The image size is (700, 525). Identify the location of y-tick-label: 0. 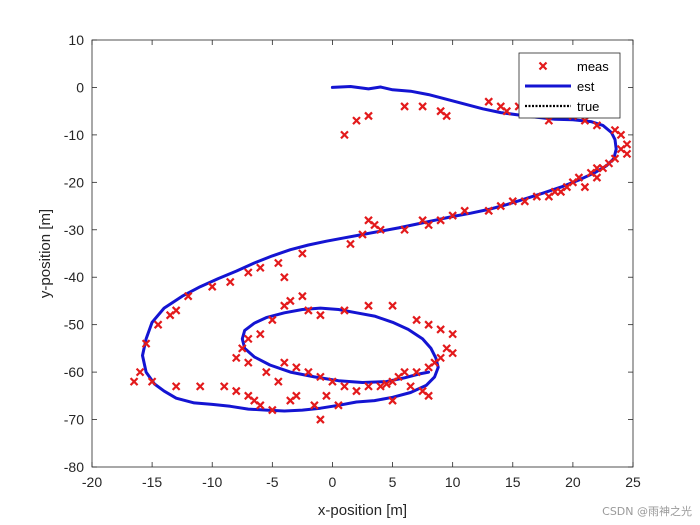
(80, 87).